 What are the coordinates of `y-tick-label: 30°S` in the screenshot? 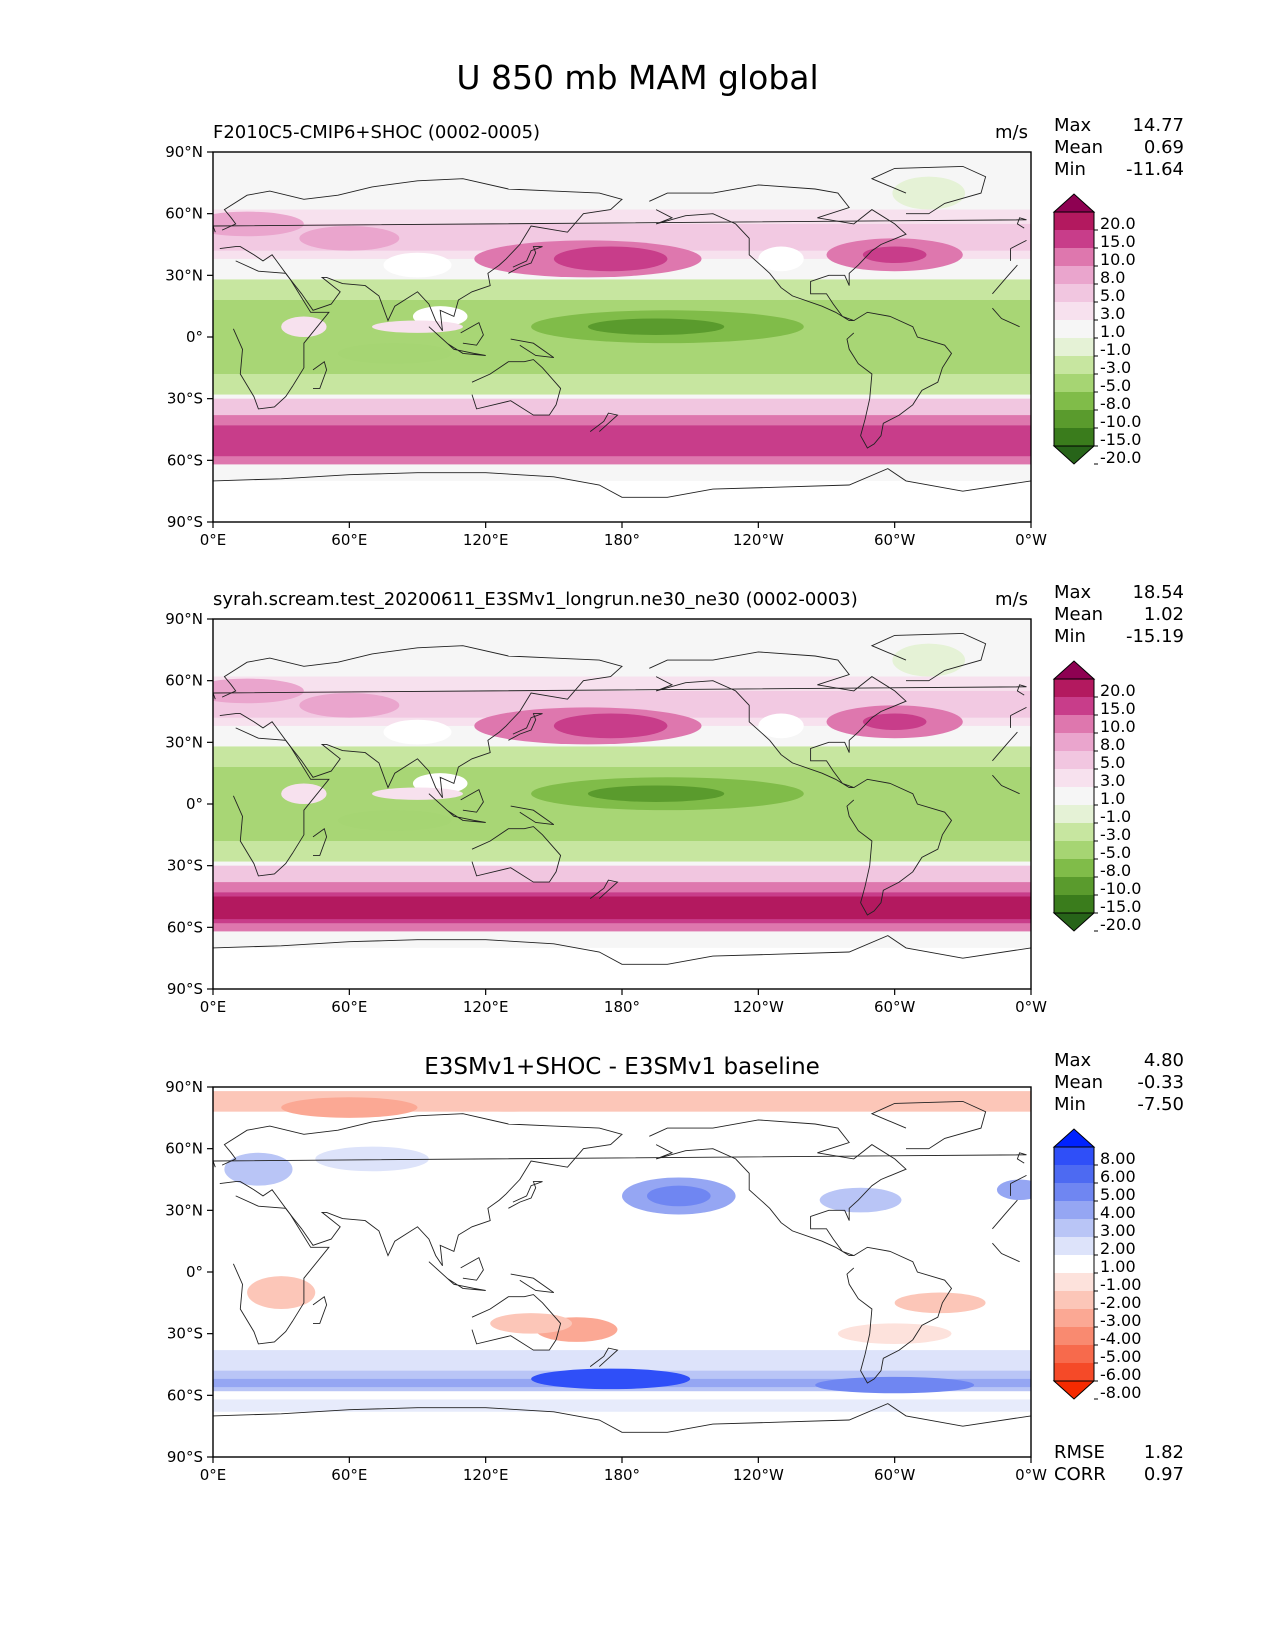 It's located at (185, 399).